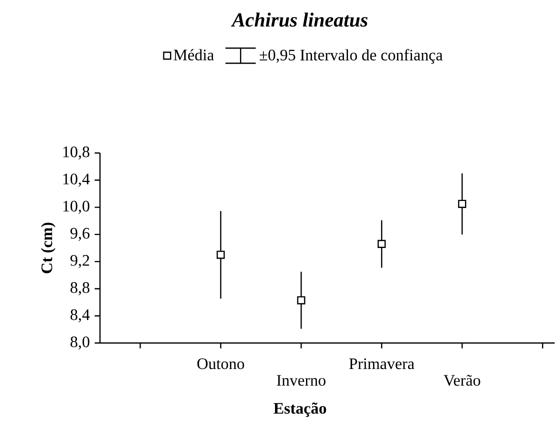 This screenshot has width=555, height=426. What do you see at coordinates (76, 207) in the screenshot?
I see `y-tick-label: 10,0` at bounding box center [76, 207].